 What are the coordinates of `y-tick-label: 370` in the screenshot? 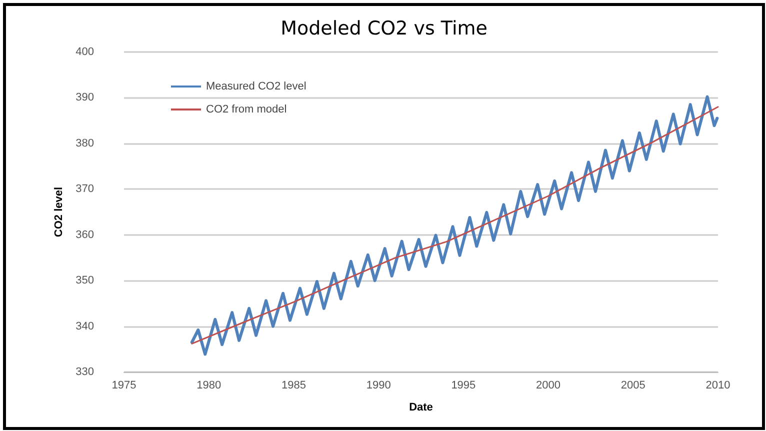 It's located at (85, 189).